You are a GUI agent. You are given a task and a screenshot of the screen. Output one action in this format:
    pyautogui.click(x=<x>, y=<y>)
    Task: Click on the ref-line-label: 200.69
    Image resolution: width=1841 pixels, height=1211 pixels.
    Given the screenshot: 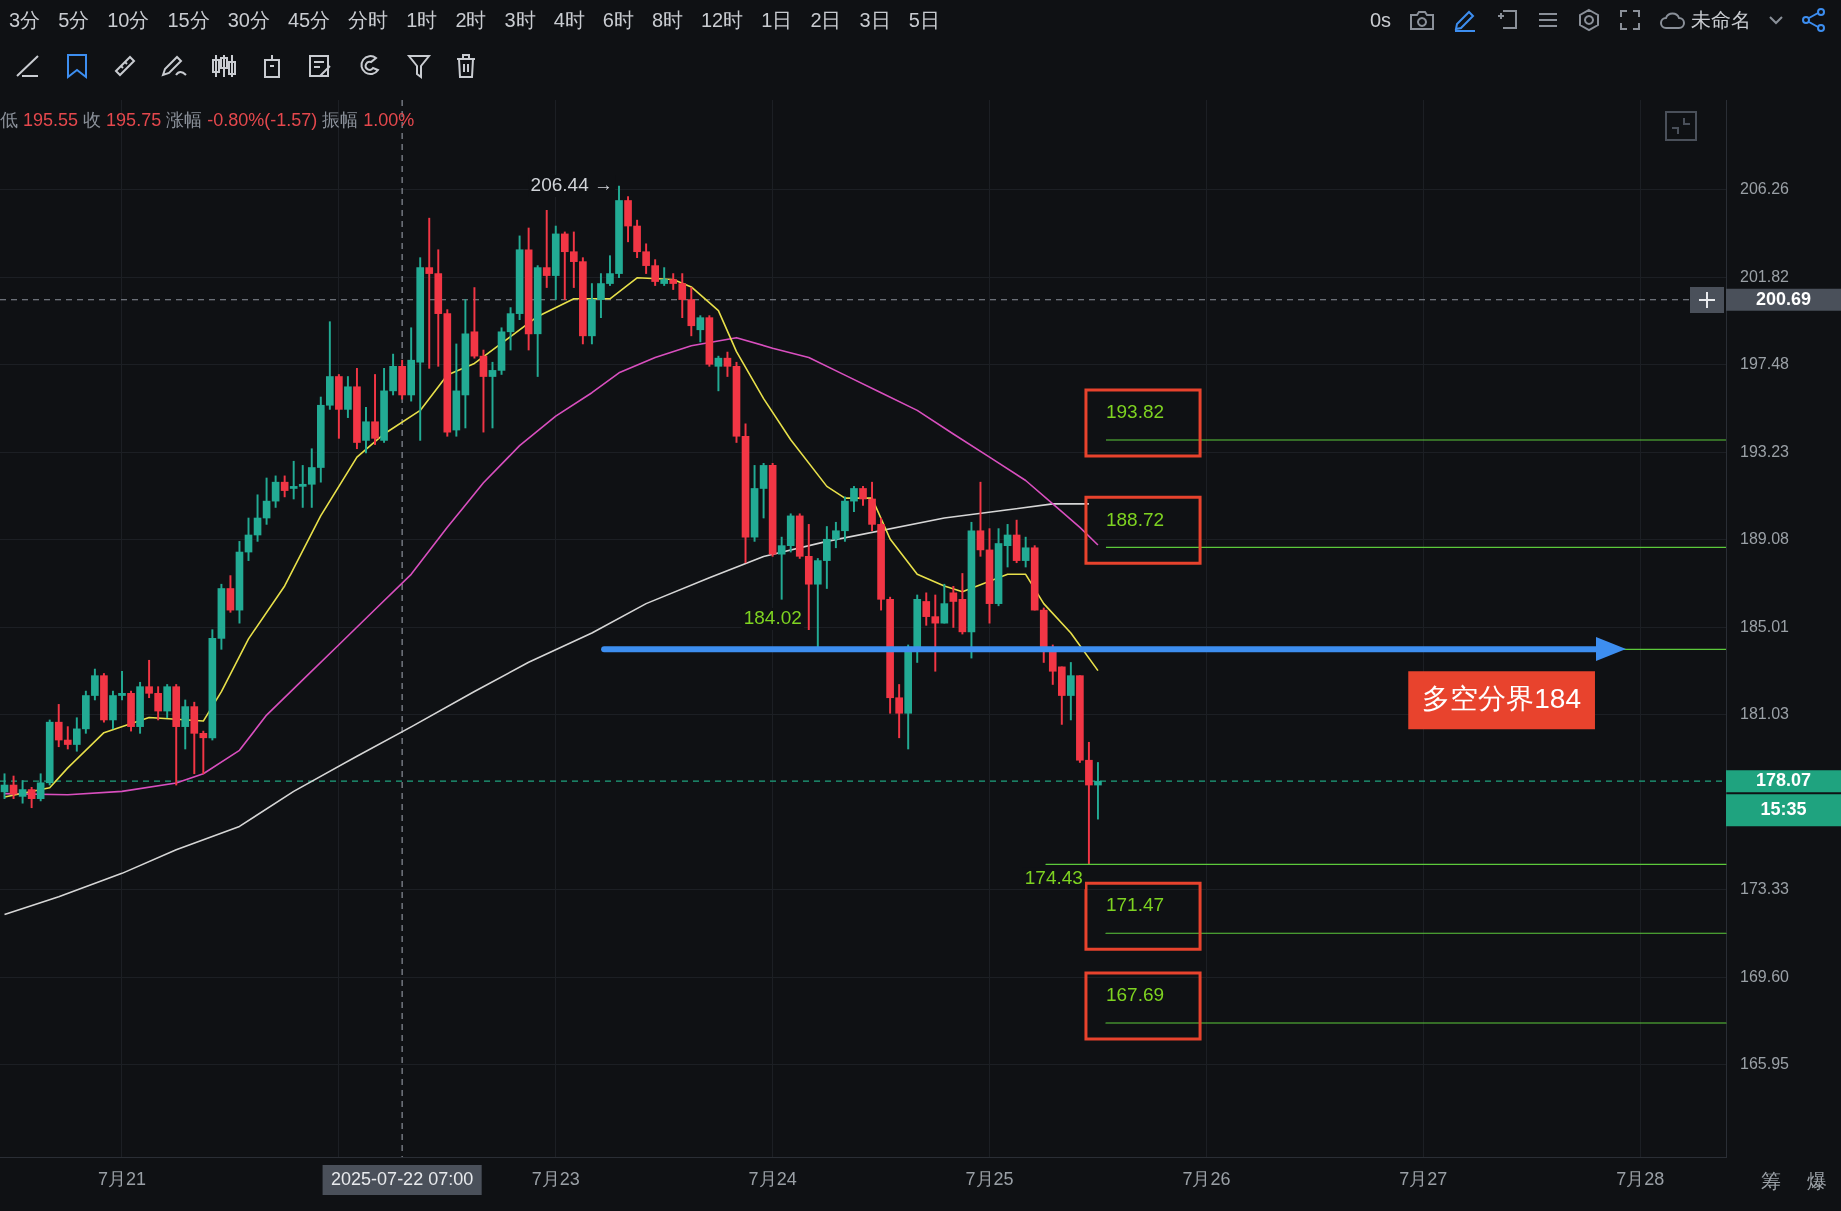 What is the action you would take?
    pyautogui.click(x=1783, y=298)
    